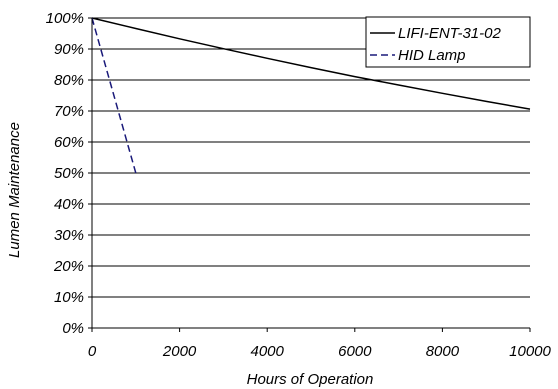 Image resolution: width=558 pixels, height=389 pixels. What do you see at coordinates (320, 351) in the screenshot?
I see `x-tick-labels: 0 2000 4000 6000 8000 10000` at bounding box center [320, 351].